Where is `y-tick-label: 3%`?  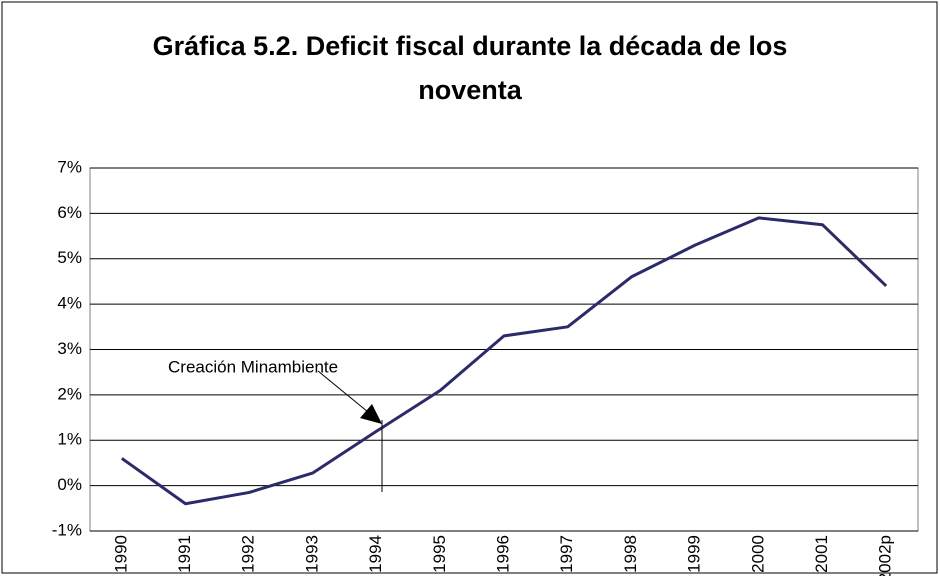
y-tick-label: 3% is located at coordinates (69, 348).